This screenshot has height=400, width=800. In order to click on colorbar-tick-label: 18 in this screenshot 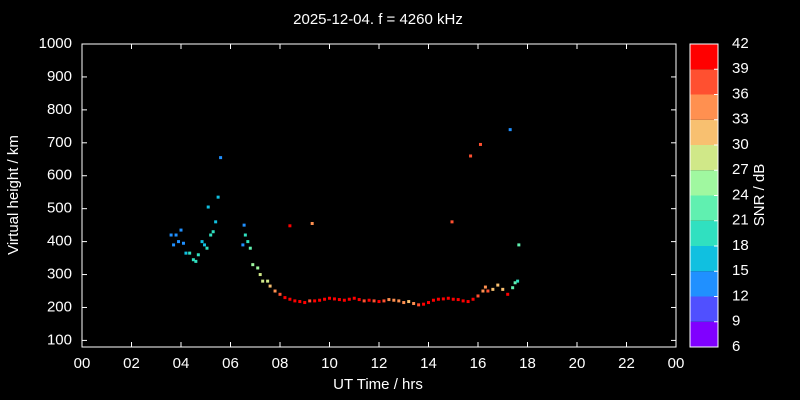, I will do `click(740, 245)`.